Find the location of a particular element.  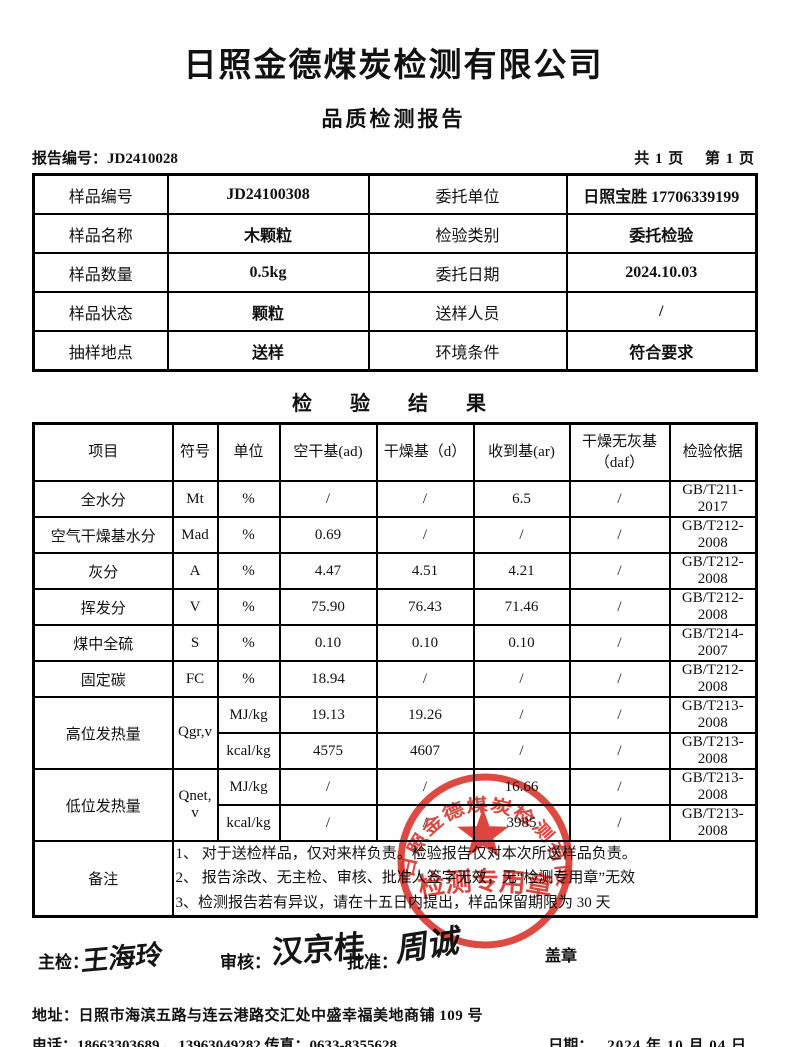

report-date: 日期： 2024 年 10 月 04 日 is located at coordinates (647, 1040).